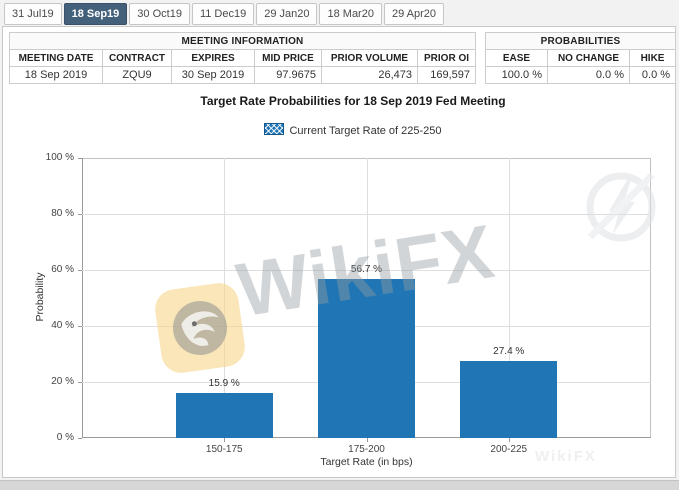  What do you see at coordinates (56, 75) in the screenshot?
I see `meeting-information-value-cell: 18 Sep 2019` at bounding box center [56, 75].